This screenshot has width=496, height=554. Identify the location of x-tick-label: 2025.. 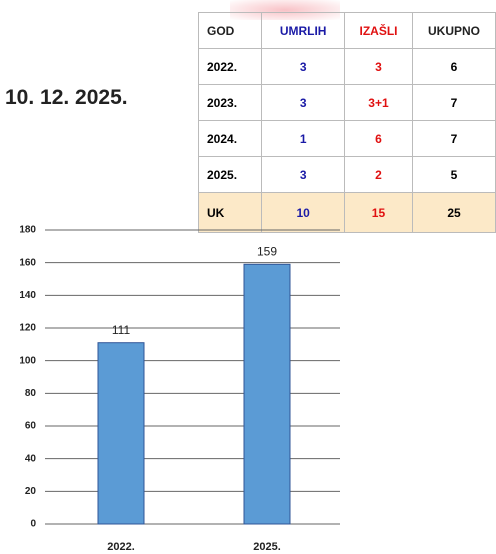
(267, 547).